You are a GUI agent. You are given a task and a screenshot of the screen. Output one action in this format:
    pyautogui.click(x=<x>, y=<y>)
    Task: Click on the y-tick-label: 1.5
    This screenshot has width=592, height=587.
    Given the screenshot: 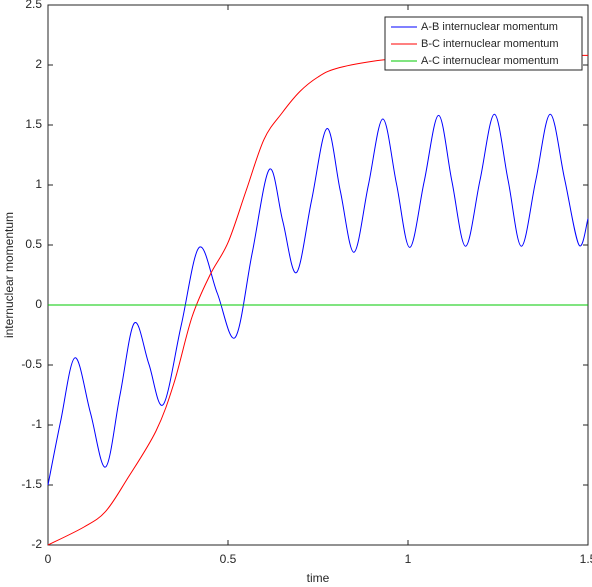 What is the action you would take?
    pyautogui.click(x=33, y=124)
    